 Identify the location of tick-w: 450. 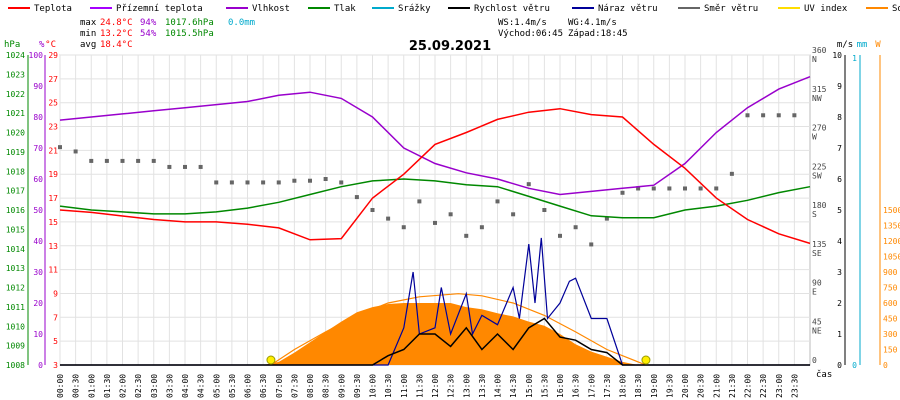
(890, 319).